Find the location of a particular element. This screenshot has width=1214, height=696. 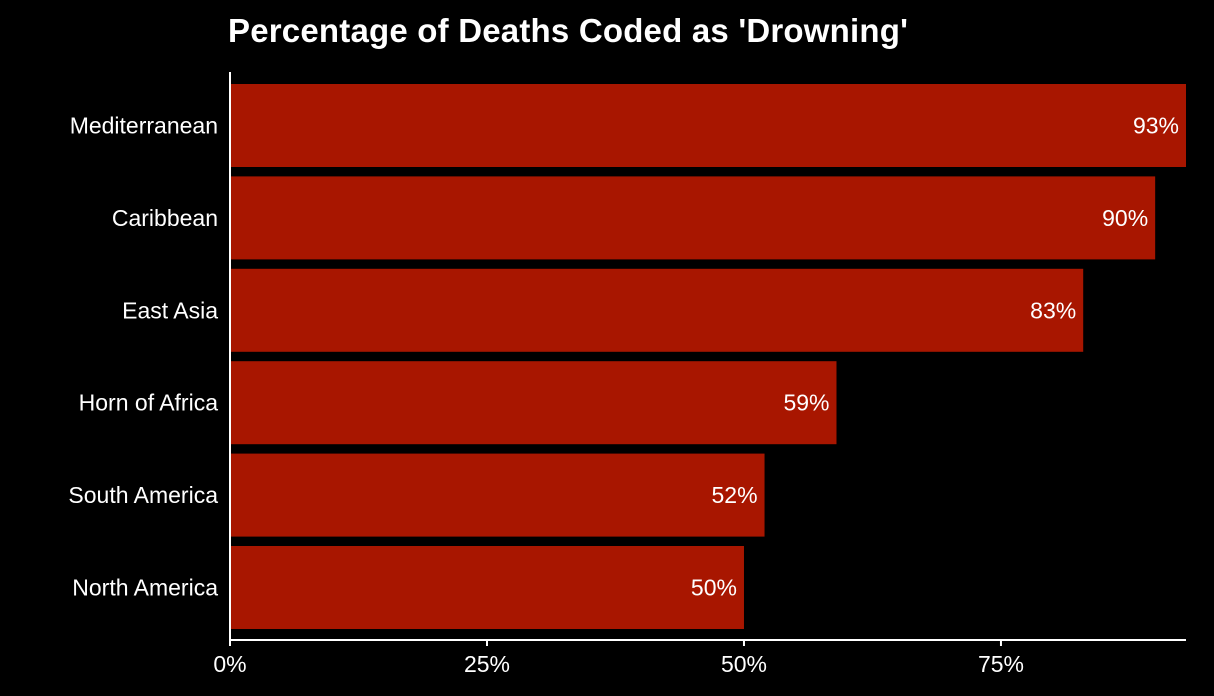

x-tick-label: 75% is located at coordinates (1001, 664).